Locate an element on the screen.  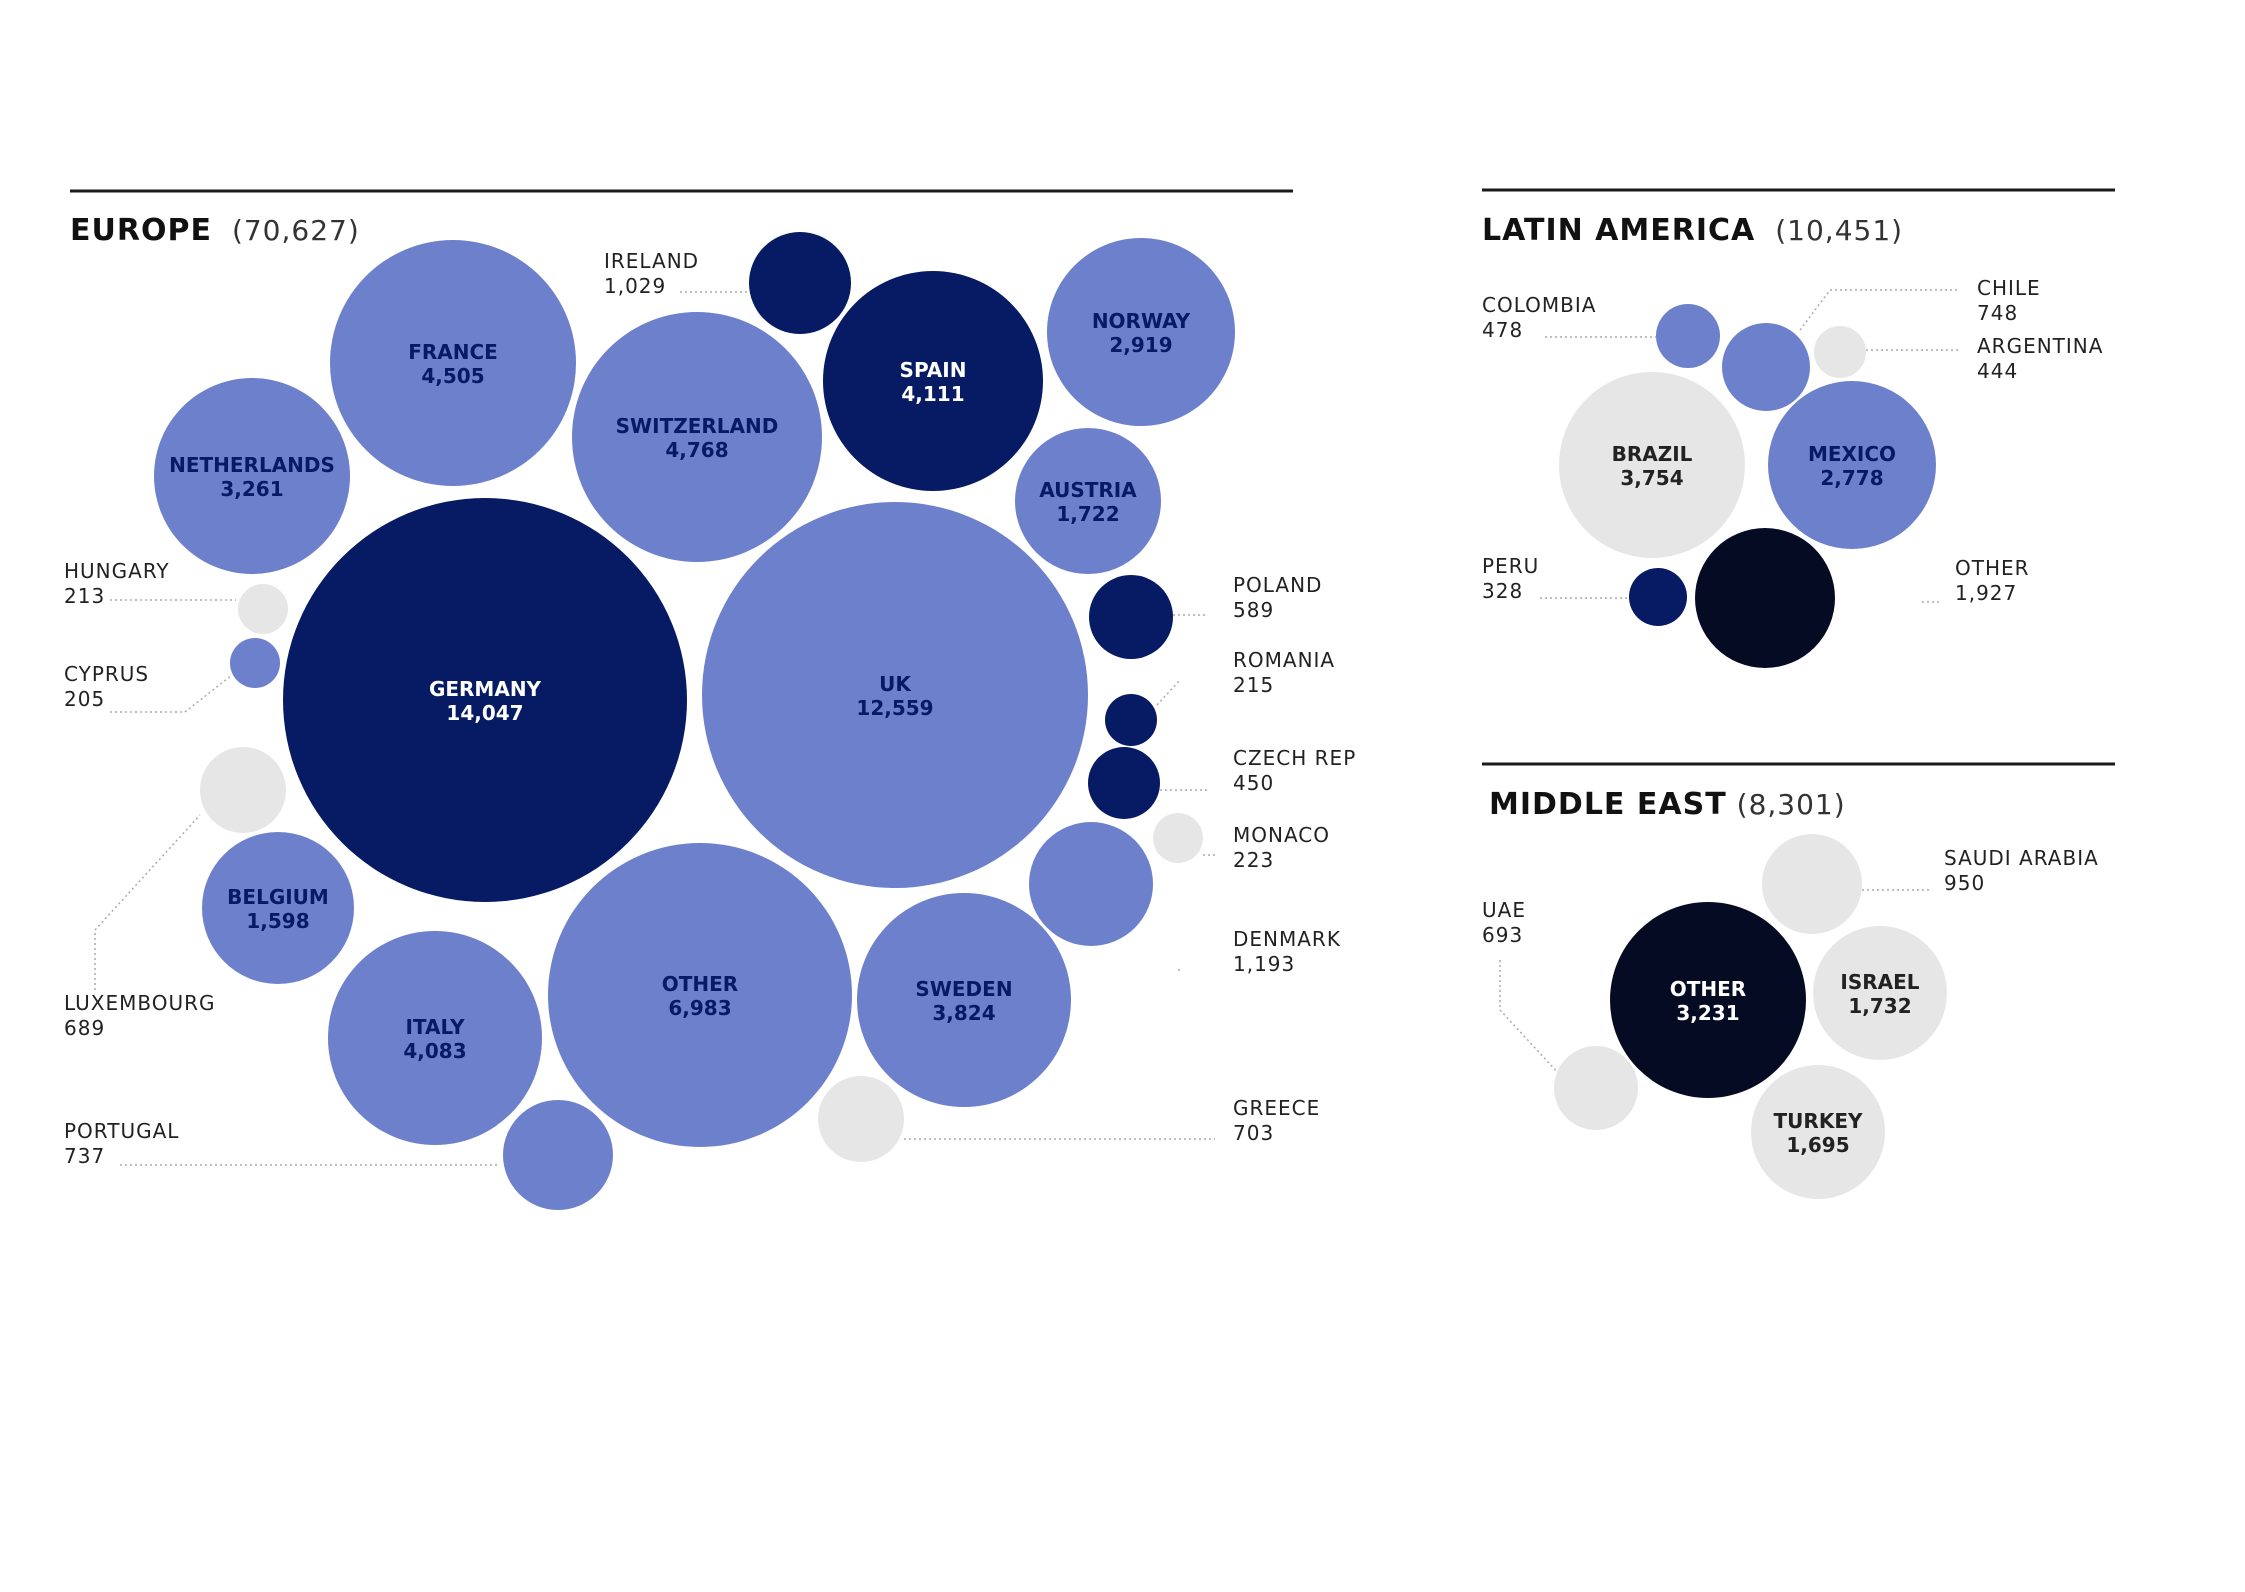
label-name-middle-east-uae: UAE is located at coordinates (1504, 910).